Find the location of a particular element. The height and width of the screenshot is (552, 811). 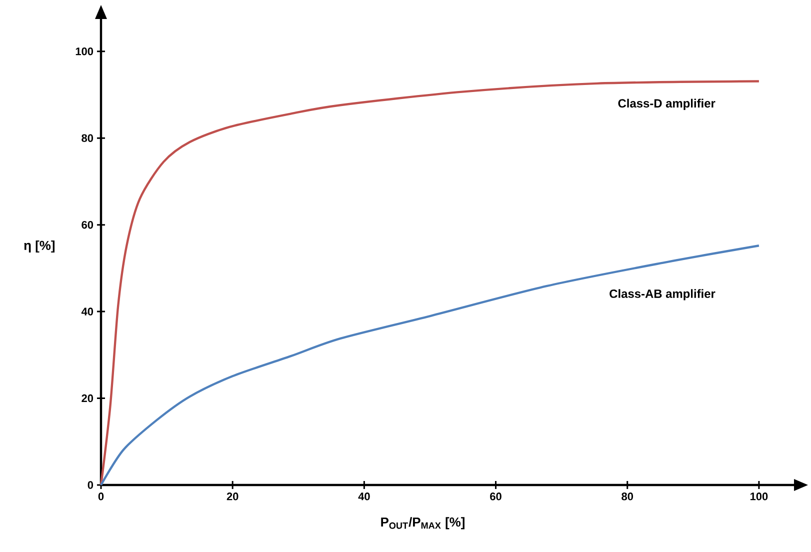

x-tick-label: 40 is located at coordinates (364, 496).